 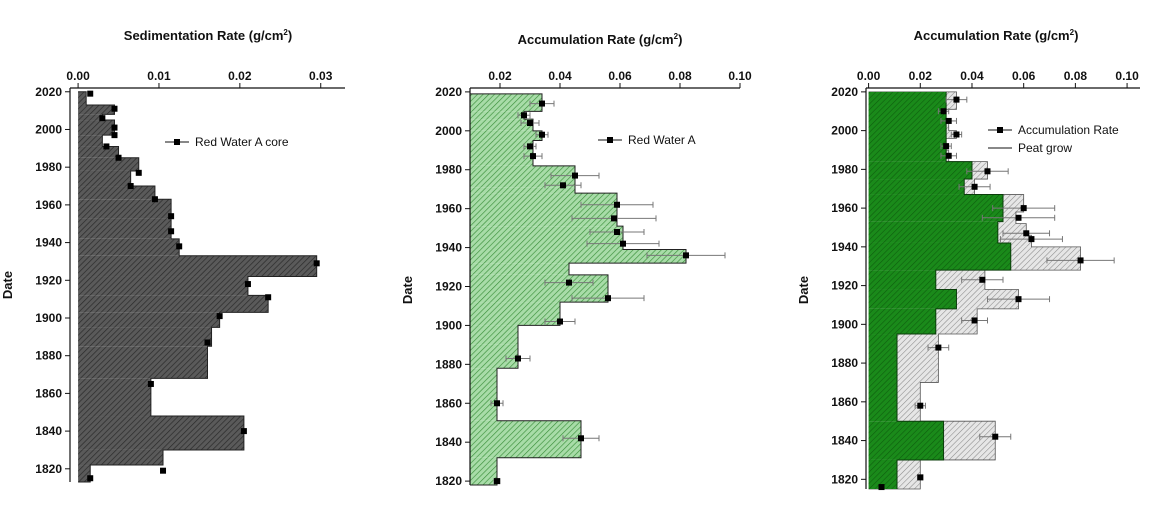 I want to click on y-tick-label: 1940, so click(x=844, y=247).